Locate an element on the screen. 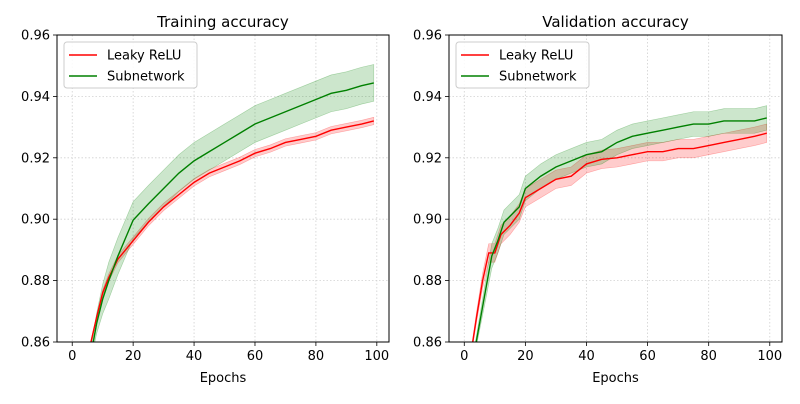  chart-title: Training accuracy is located at coordinates (222, 22).